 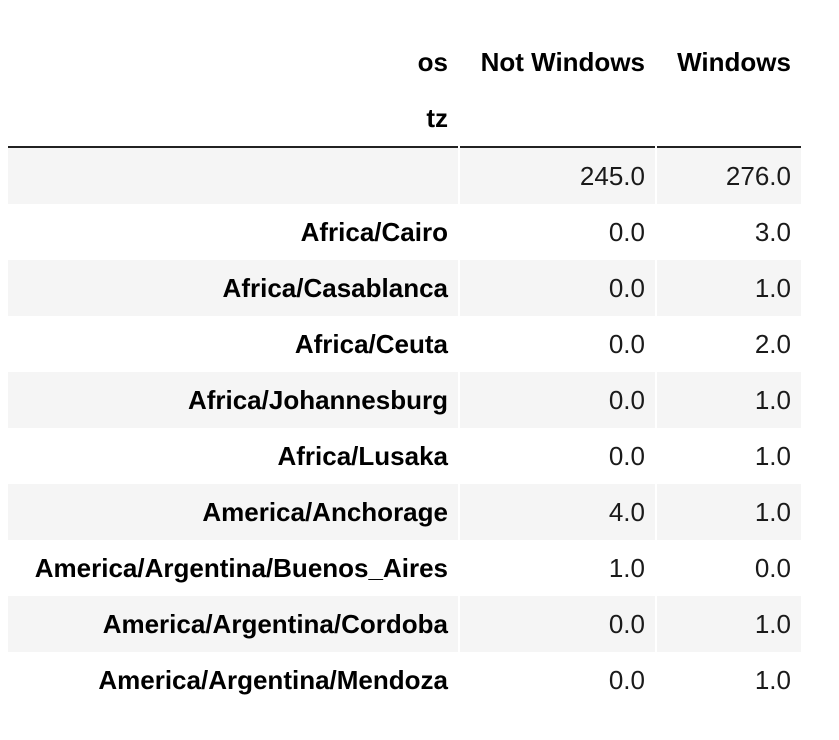 I want to click on row-index-label: Africa/Ceuta, so click(x=371, y=344).